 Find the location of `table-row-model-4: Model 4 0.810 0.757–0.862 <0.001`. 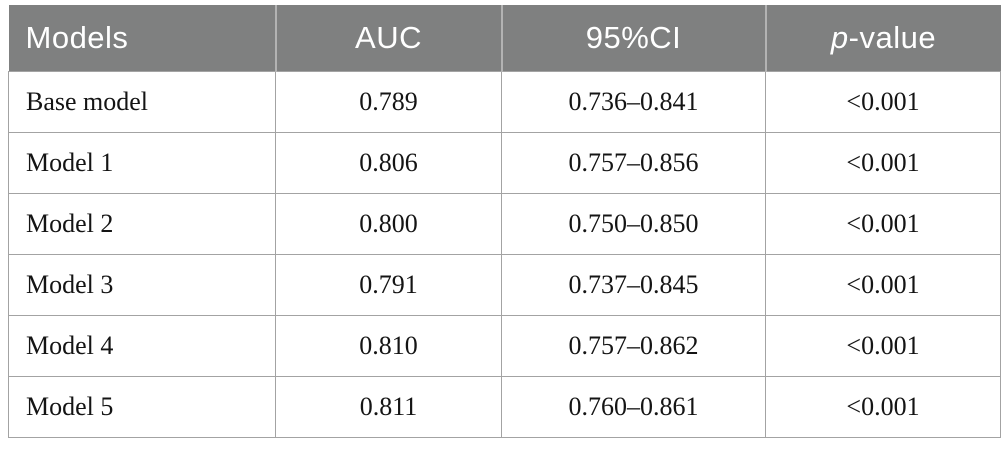

table-row-model-4: Model 4 0.810 0.757–0.862 <0.001 is located at coordinates (504, 346).